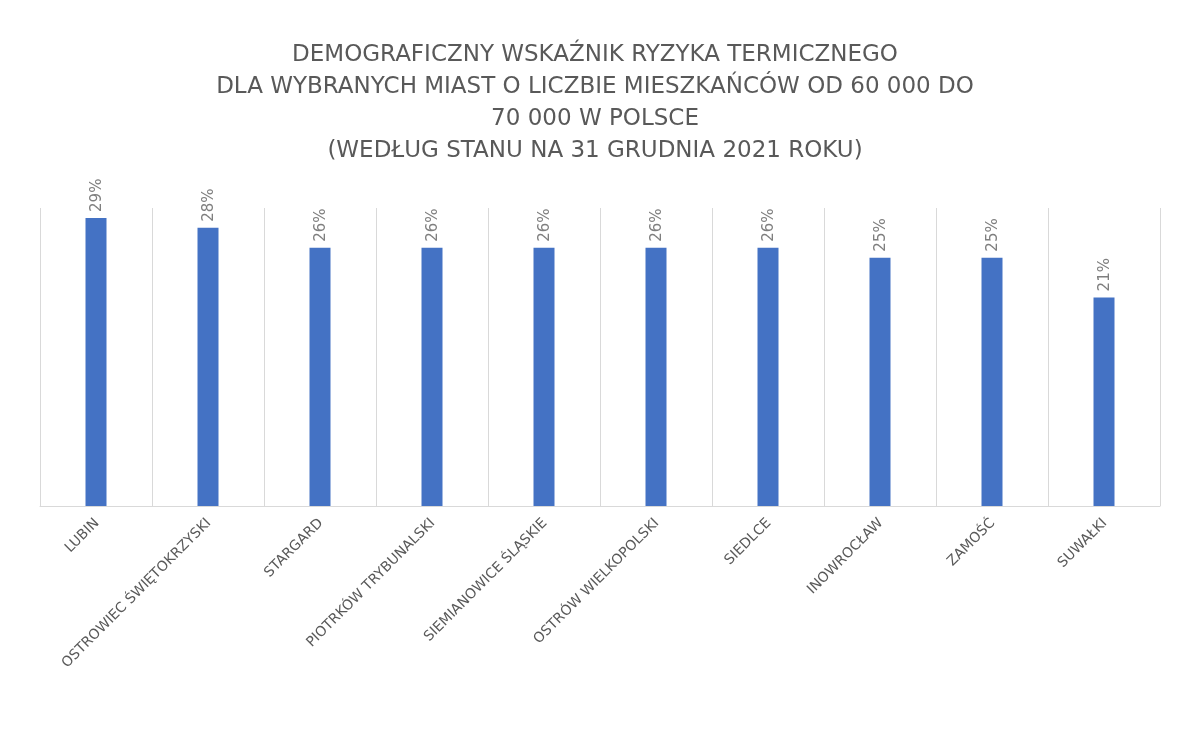 This screenshot has width=1190, height=752. What do you see at coordinates (1104, 275) in the screenshot?
I see `data-label: 21%` at bounding box center [1104, 275].